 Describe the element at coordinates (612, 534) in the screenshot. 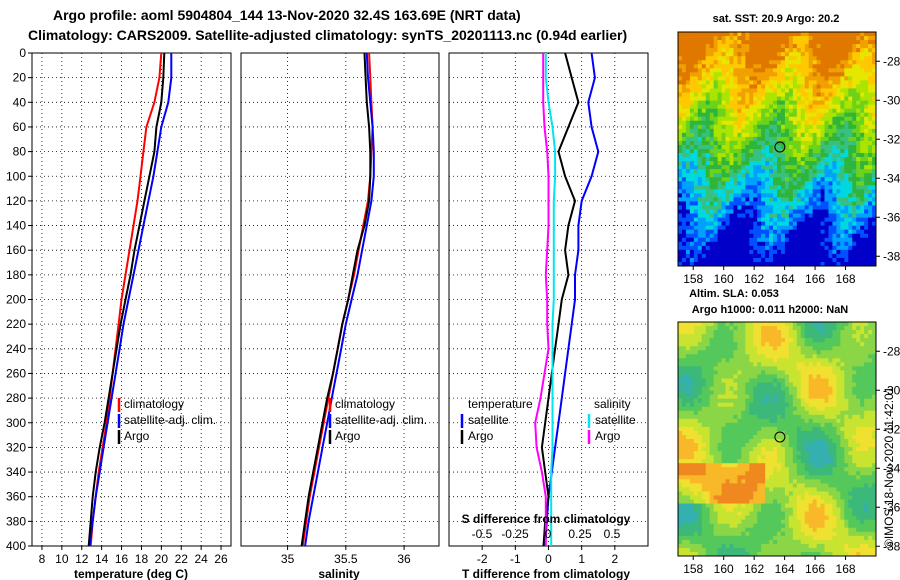

I see `s-tick-label: 0.5` at that location.